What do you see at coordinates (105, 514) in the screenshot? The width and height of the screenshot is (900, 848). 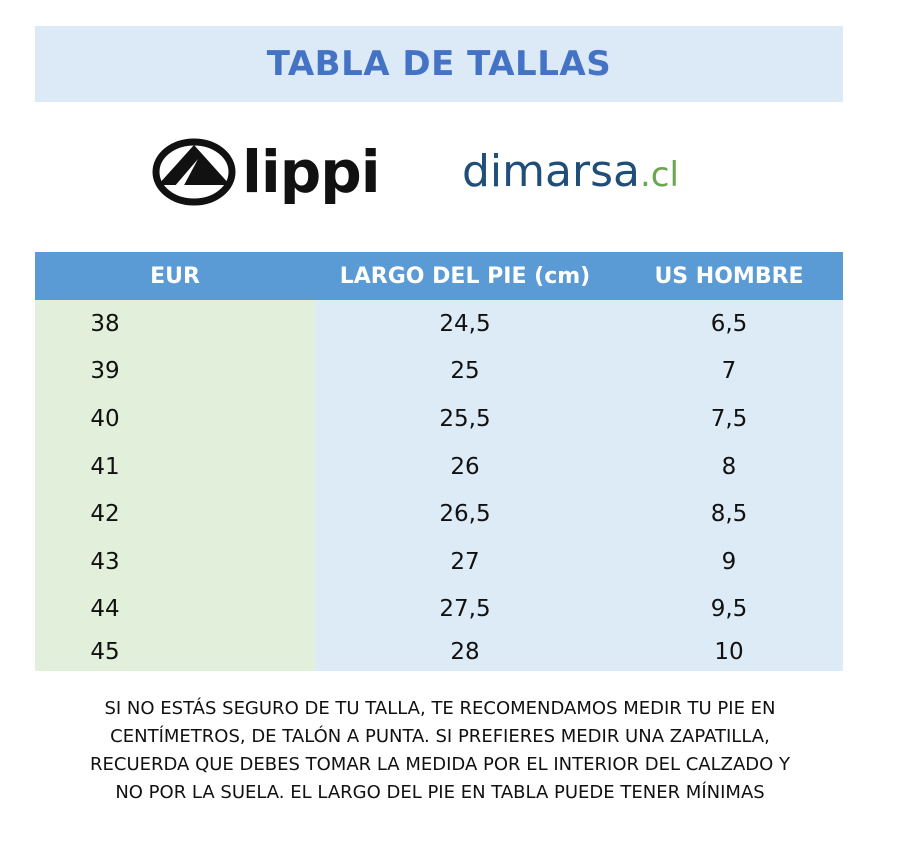 I see `cell-eur: 42` at bounding box center [105, 514].